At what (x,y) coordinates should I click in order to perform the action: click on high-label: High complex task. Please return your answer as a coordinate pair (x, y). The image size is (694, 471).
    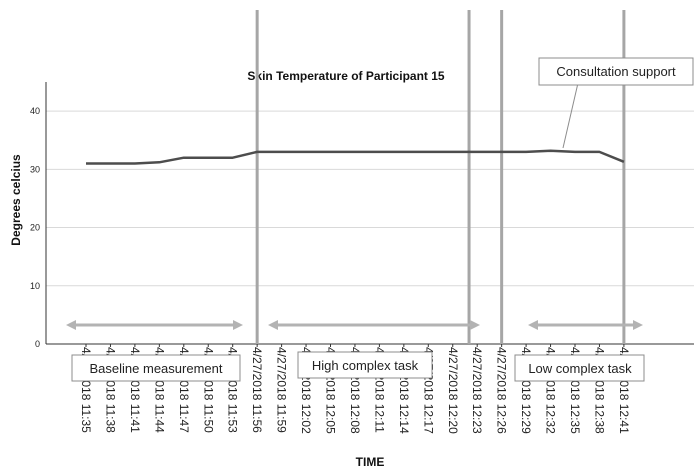
    Looking at the image, I should click on (365, 365).